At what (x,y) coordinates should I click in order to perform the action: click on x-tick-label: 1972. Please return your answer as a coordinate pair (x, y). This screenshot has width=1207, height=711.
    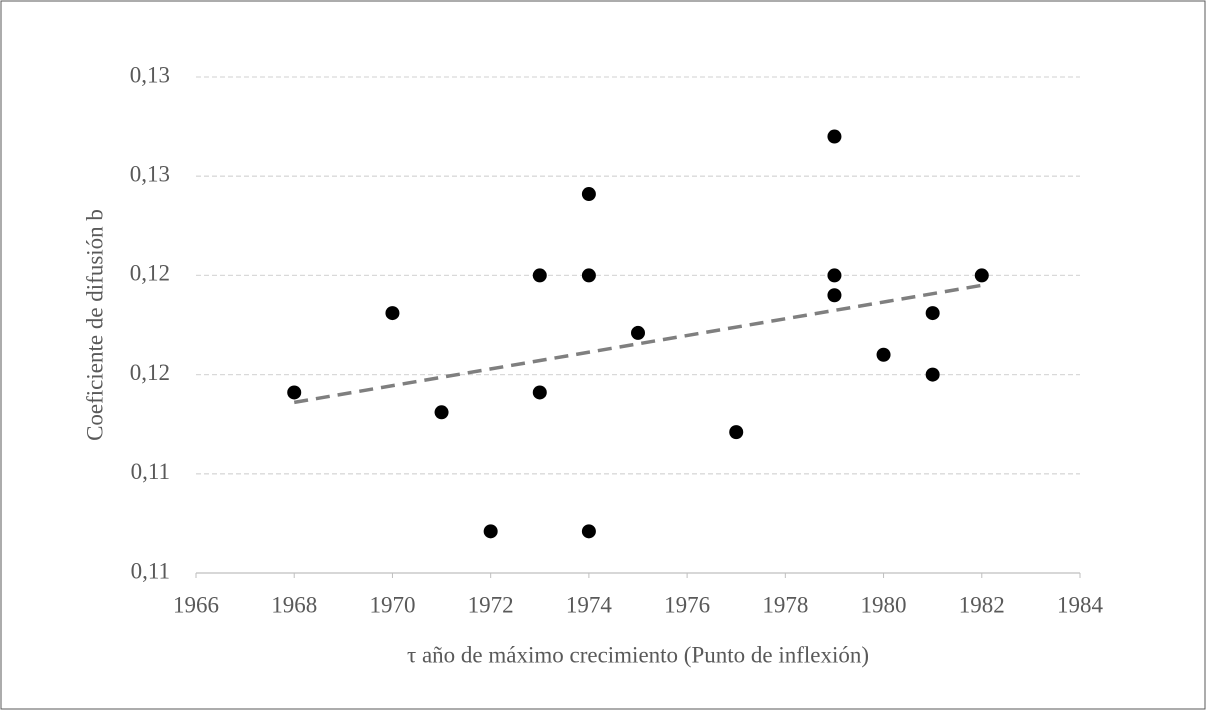
    Looking at the image, I should click on (491, 604).